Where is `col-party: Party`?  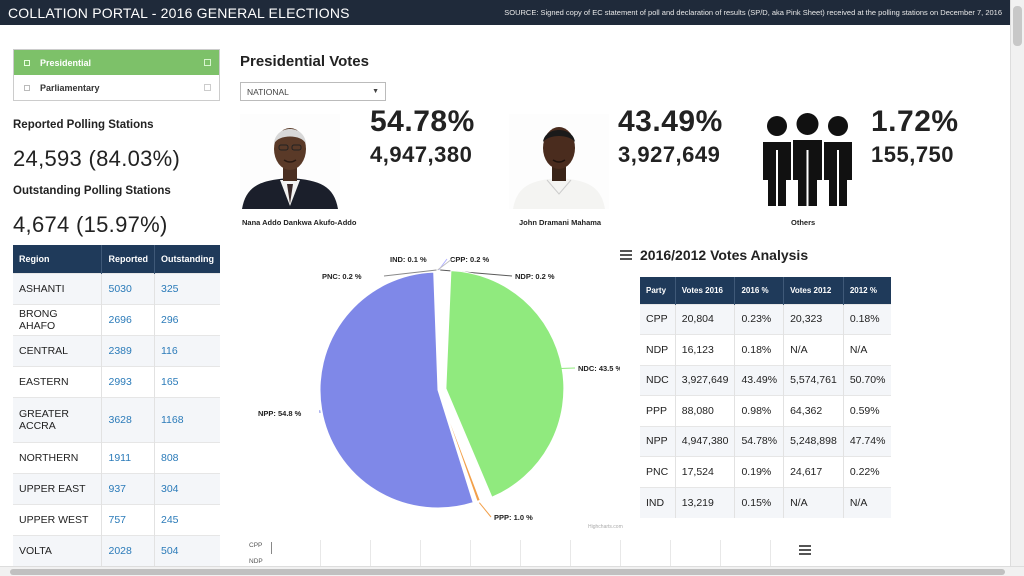 col-party: Party is located at coordinates (658, 290).